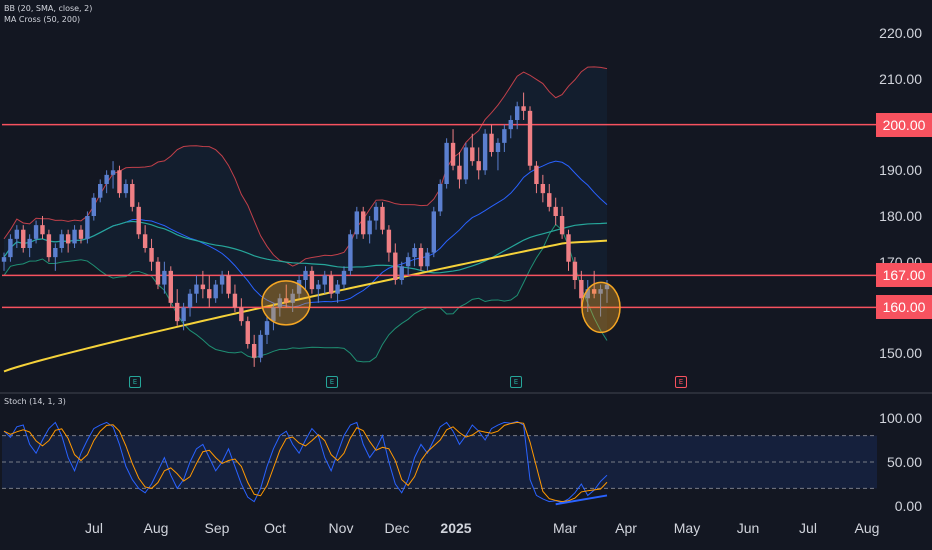  What do you see at coordinates (35, 401) in the screenshot?
I see `stoch-legend: Stoch (14, 1, 3)` at bounding box center [35, 401].